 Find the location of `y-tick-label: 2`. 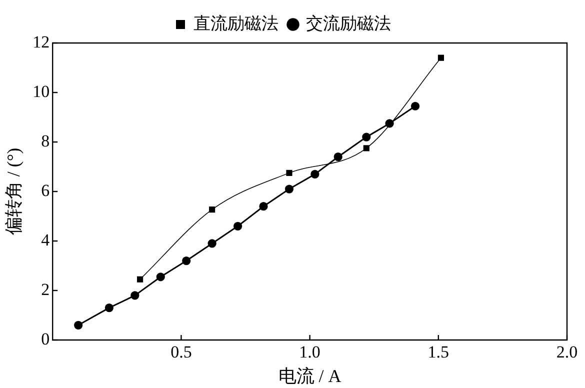

y-tick-label: 2 is located at coordinates (45, 289).